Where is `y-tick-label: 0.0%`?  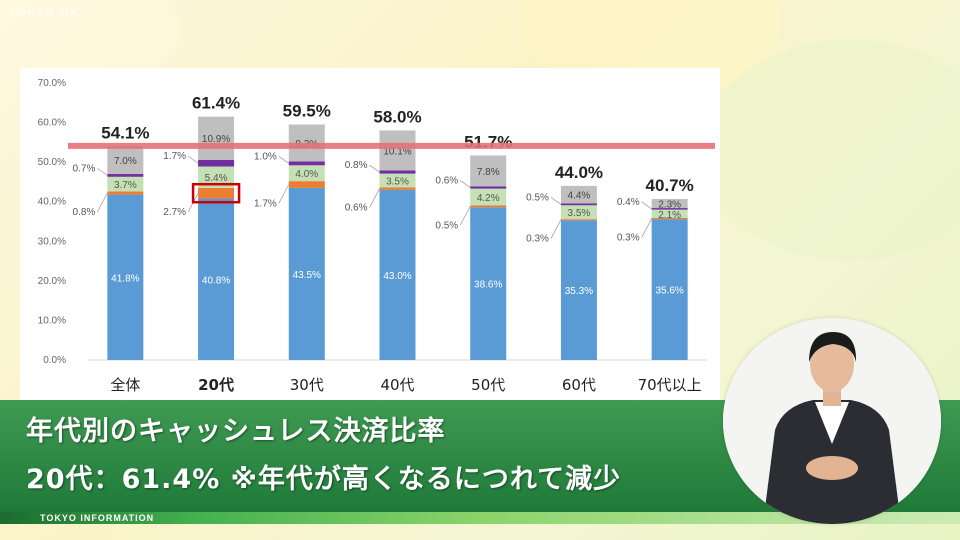 y-tick-label: 0.0% is located at coordinates (54, 360).